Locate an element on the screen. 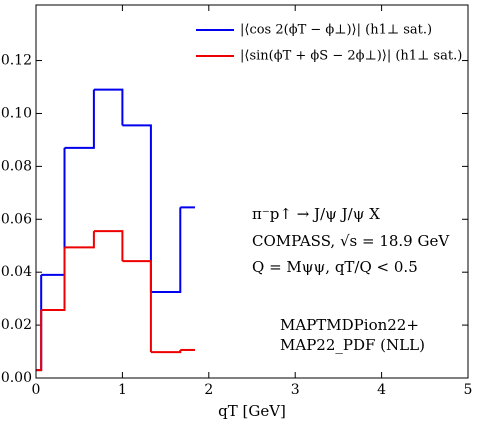 The height and width of the screenshot is (425, 481). legend-label: |⟨cos 2(ϕT − ϕ⊥)⟩| (h1⊥ sat.) is located at coordinates (336, 30).